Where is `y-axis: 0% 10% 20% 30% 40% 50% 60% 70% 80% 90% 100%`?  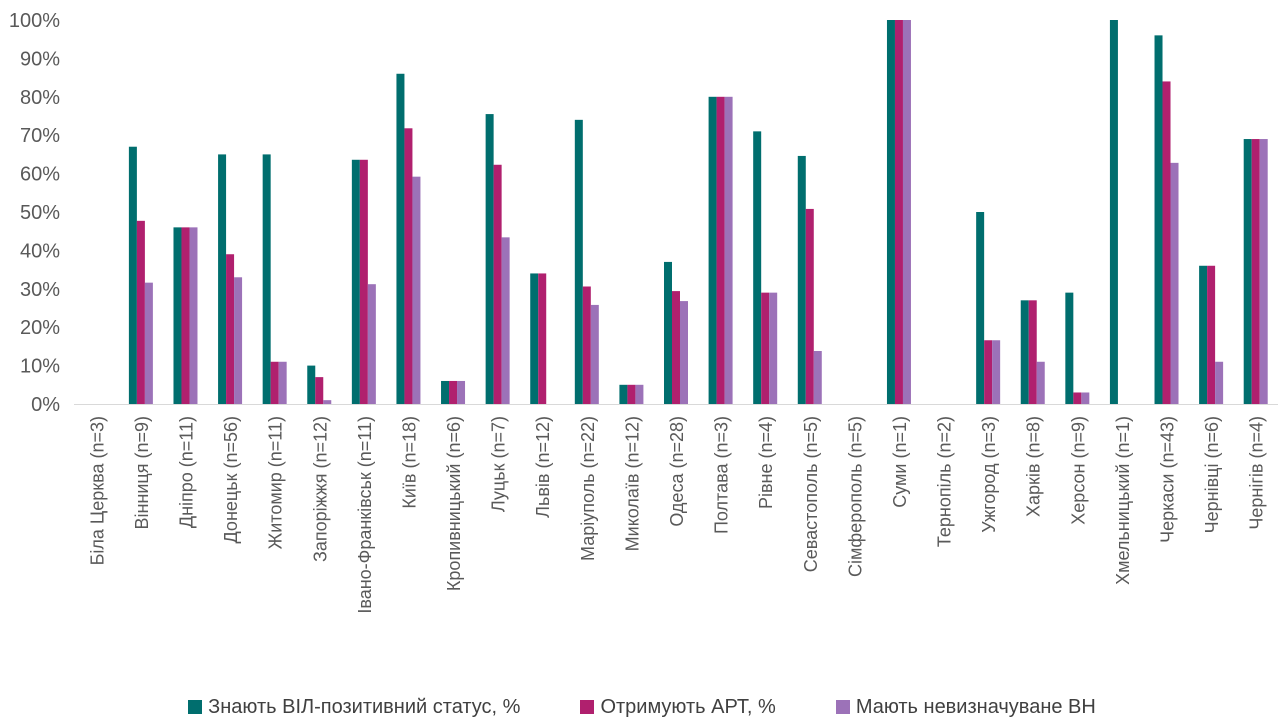
y-axis: 0% 10% 20% 30% 40% 50% 60% 70% 80% 90% 100% is located at coordinates (34, 213).